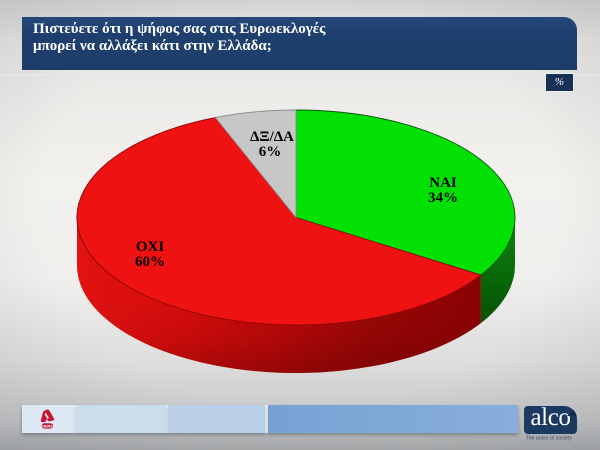 The image size is (600, 450). Describe the element at coordinates (150, 262) in the screenshot. I see `svg-text: 60%` at that location.